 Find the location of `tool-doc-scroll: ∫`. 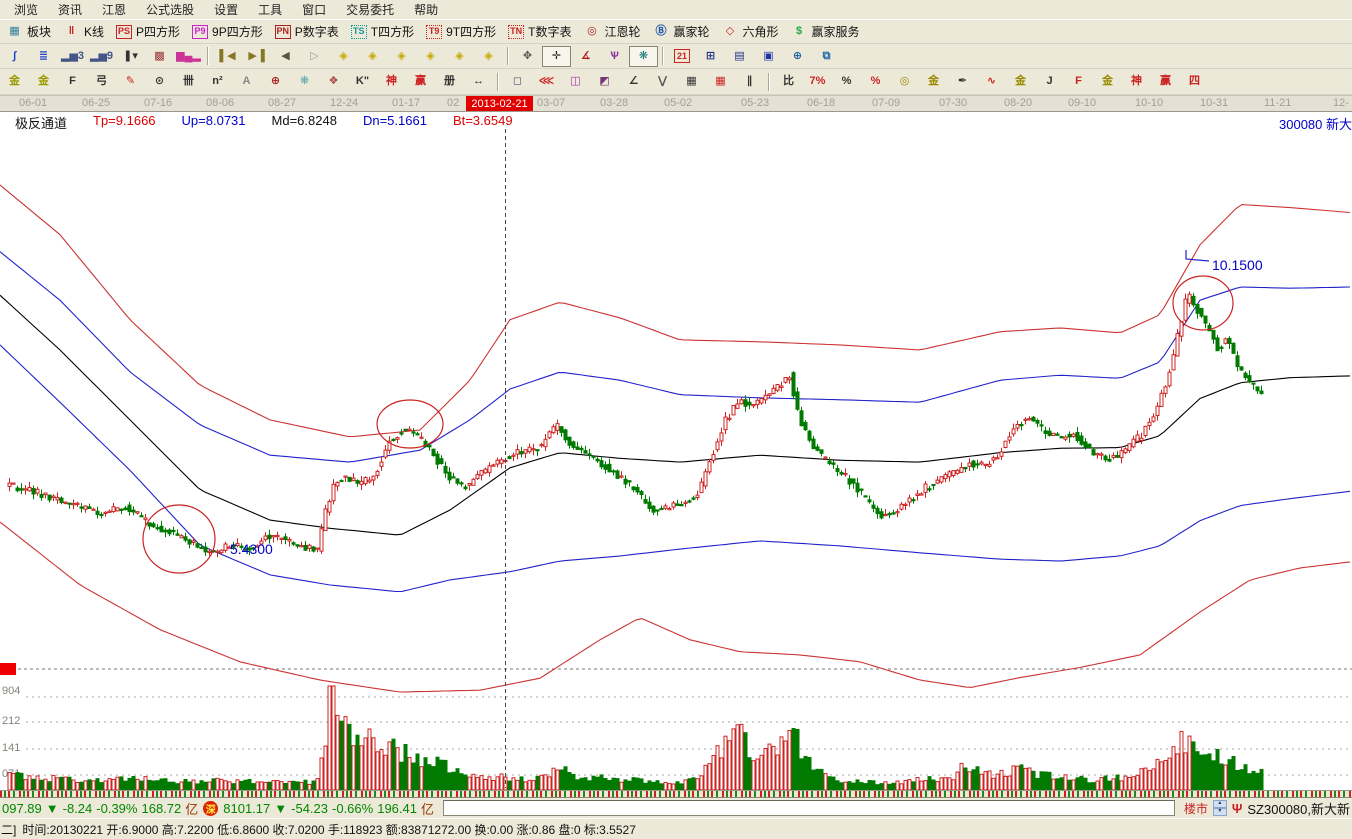

tool-doc-scroll: ∫ is located at coordinates (14, 56).